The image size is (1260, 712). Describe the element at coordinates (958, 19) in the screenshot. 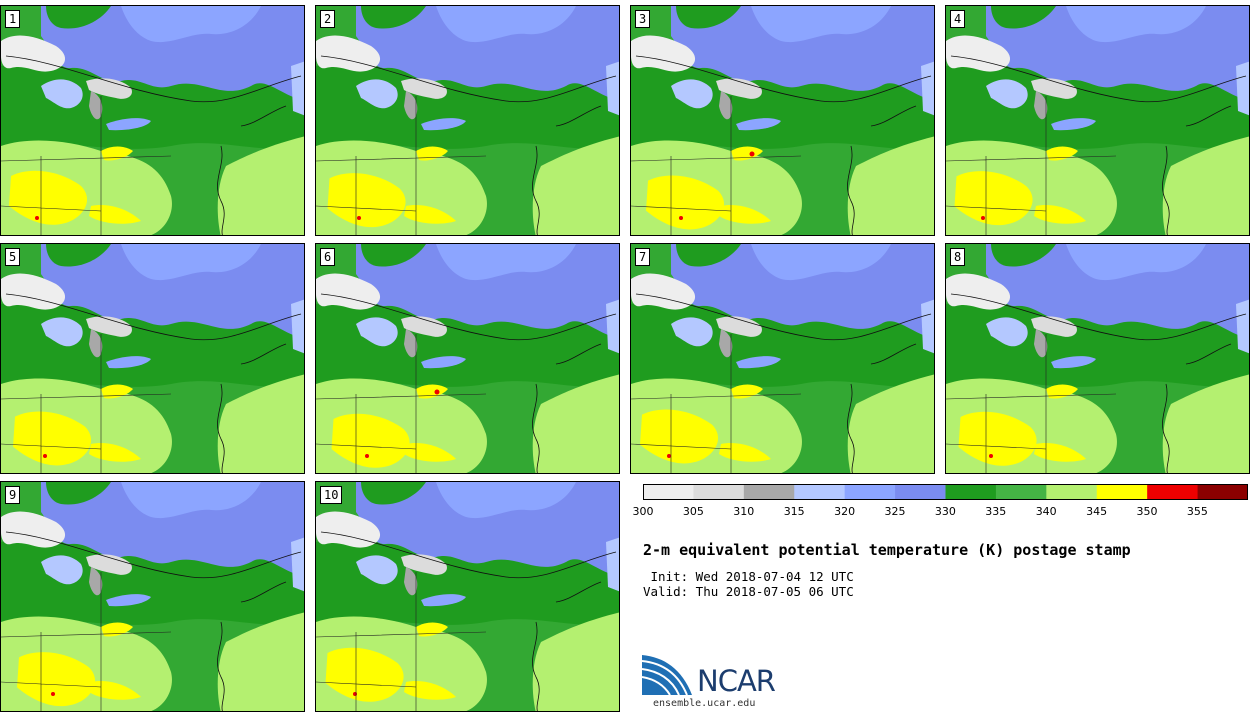

I see `stamp-number: 4` at that location.